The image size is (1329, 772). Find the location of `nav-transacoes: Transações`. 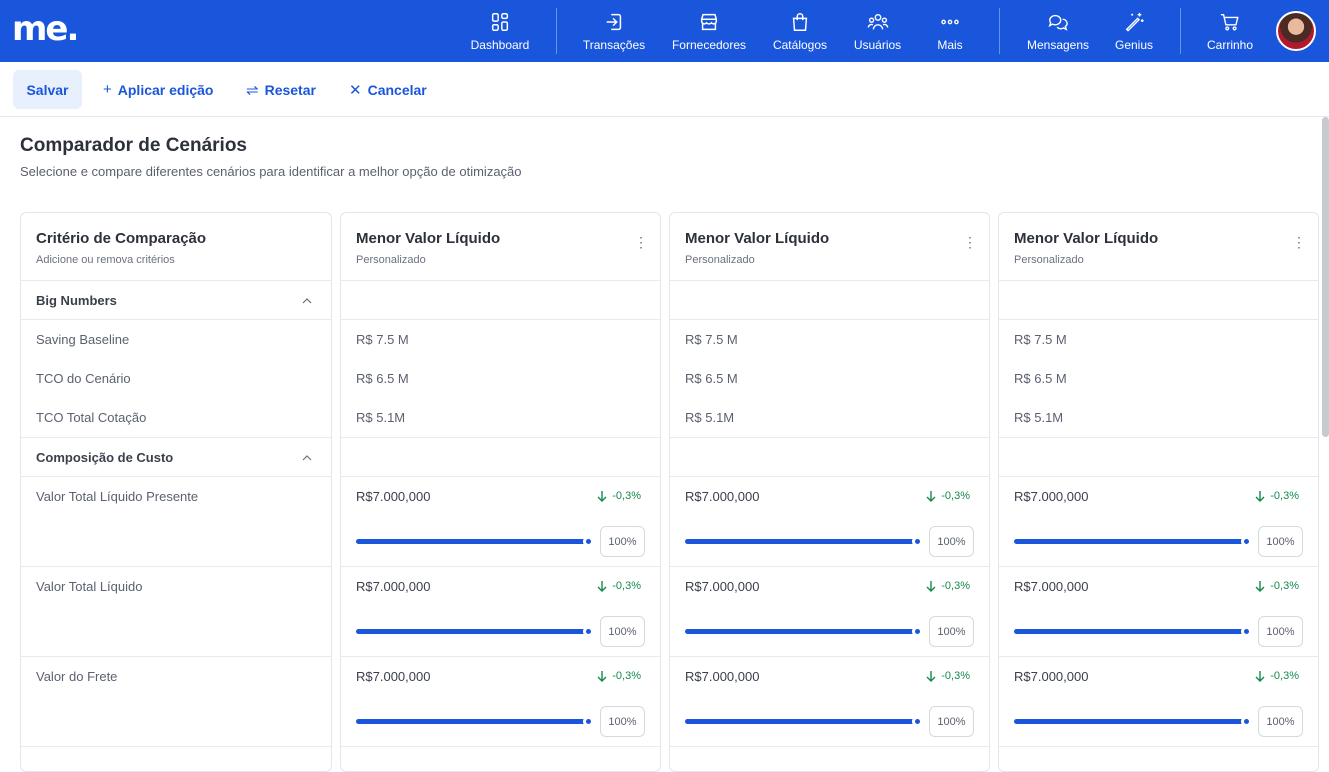

nav-transacoes: Transações is located at coordinates (614, 31).